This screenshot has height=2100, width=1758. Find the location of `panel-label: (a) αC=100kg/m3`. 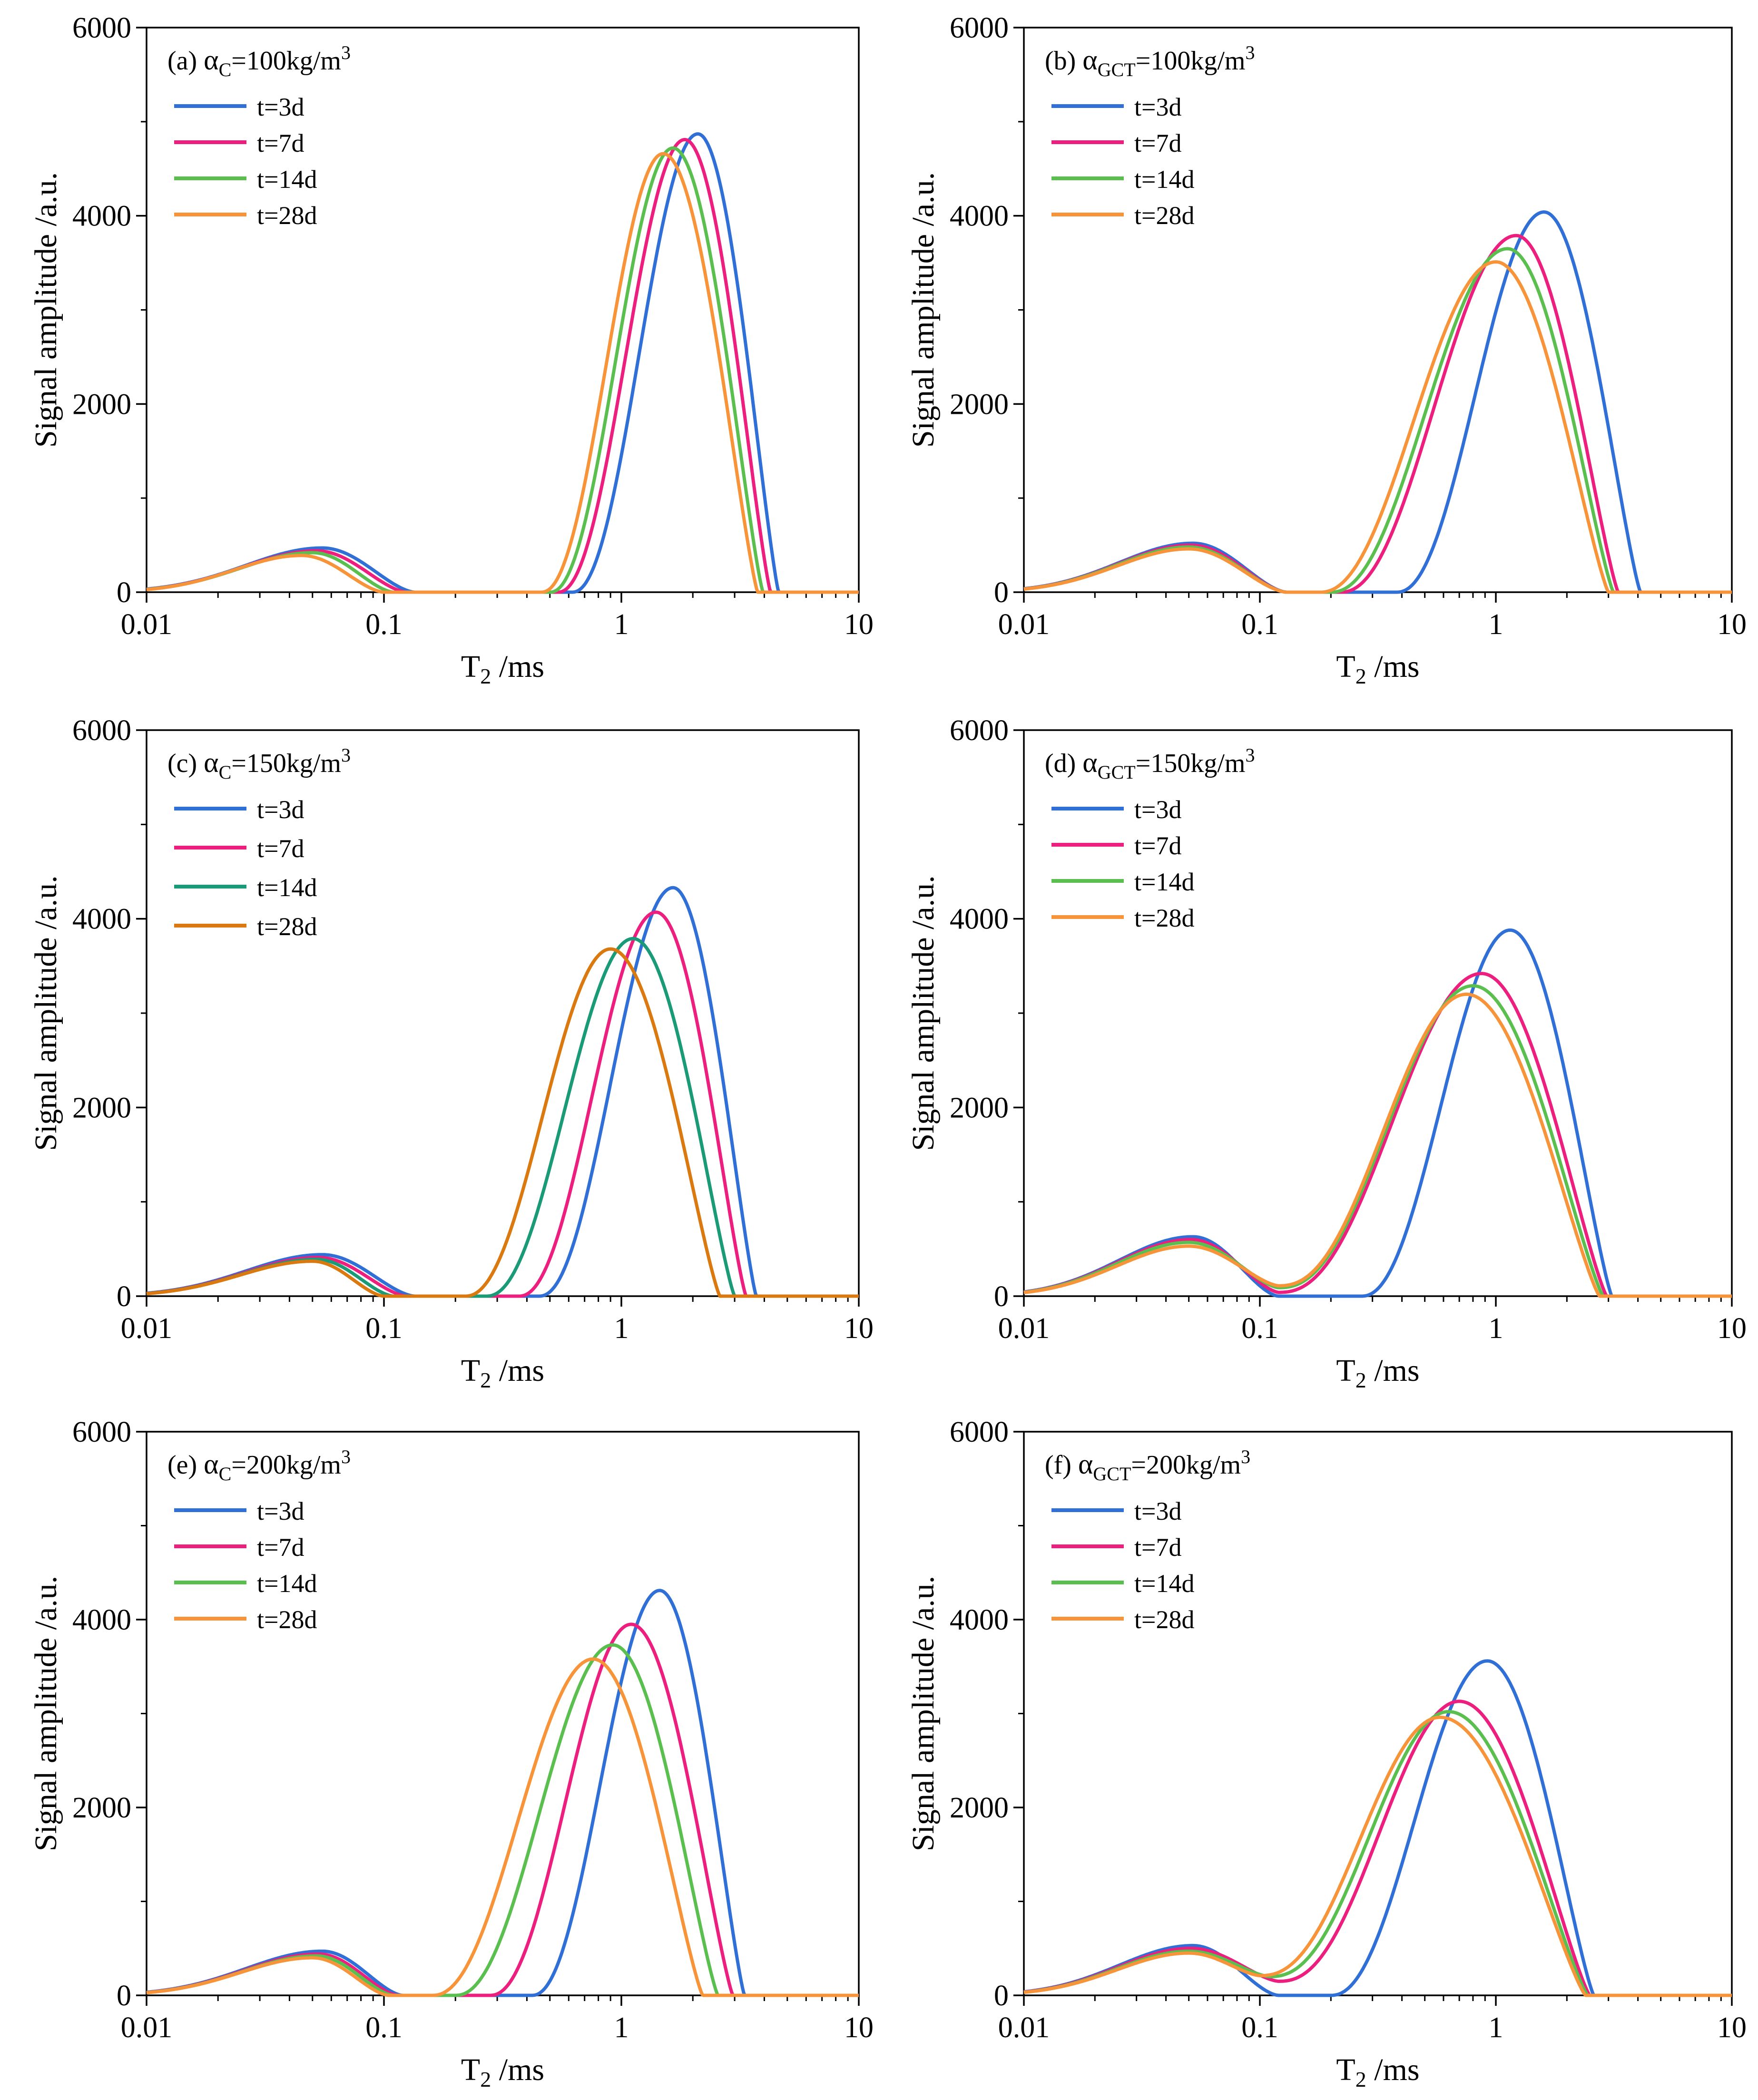

panel-label: (a) αC=100kg/m3 is located at coordinates (259, 61).